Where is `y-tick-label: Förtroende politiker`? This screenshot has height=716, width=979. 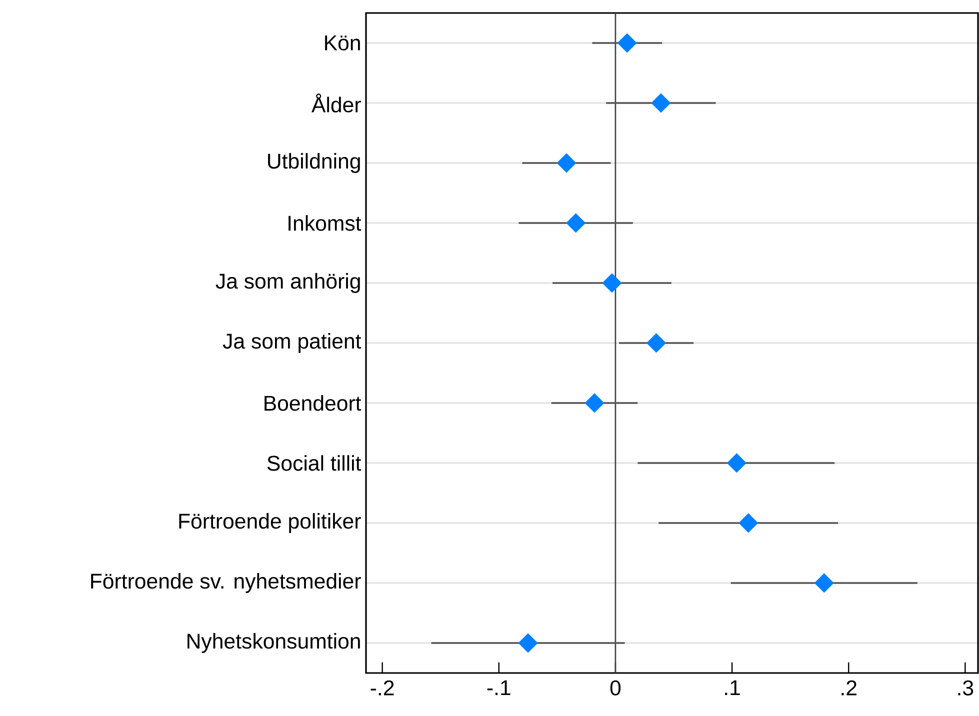 y-tick-label: Förtroende politiker is located at coordinates (270, 523).